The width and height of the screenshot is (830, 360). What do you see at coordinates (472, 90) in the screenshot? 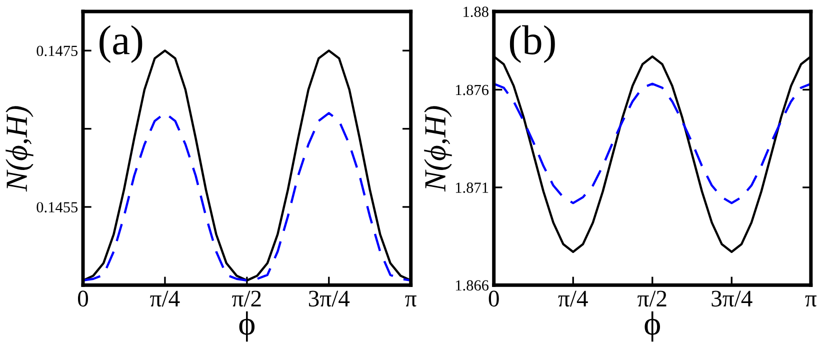
I see `y-tick-label: 1.876` at bounding box center [472, 90].